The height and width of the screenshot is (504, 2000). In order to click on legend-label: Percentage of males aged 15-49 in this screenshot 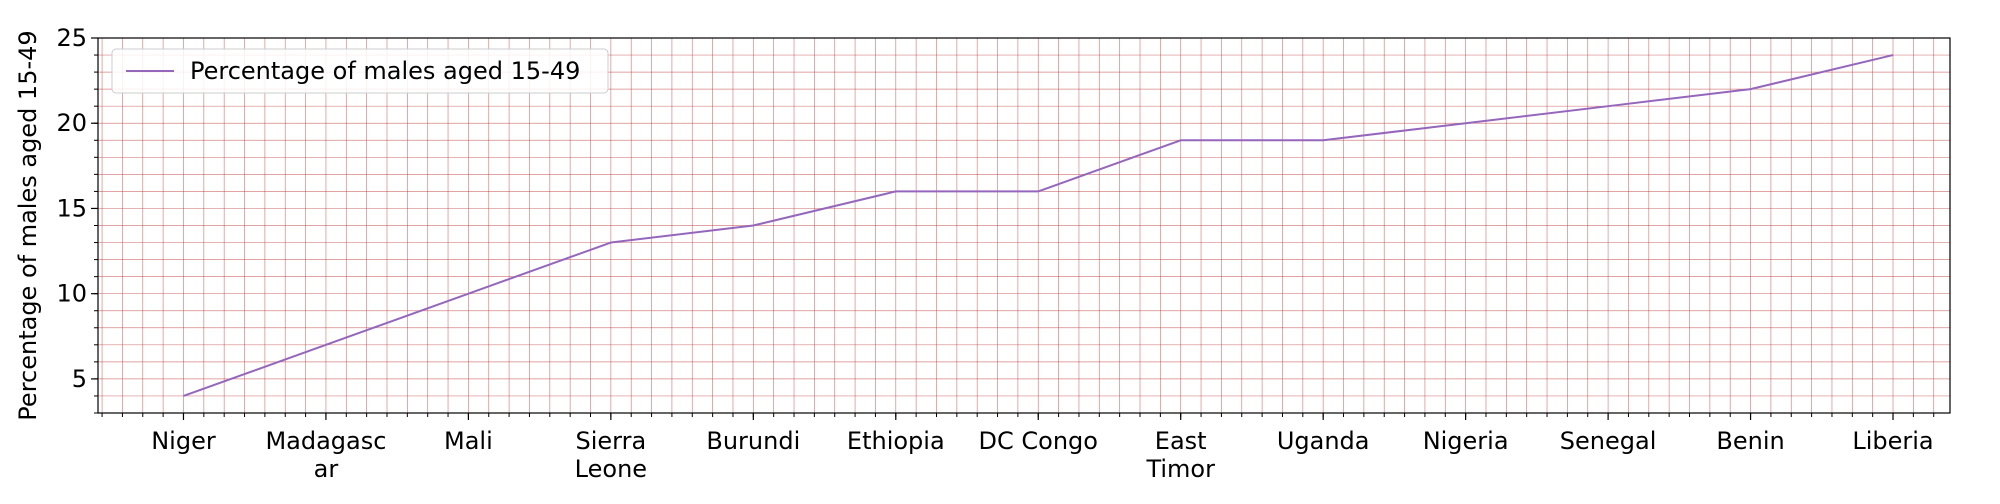, I will do `click(385, 71)`.